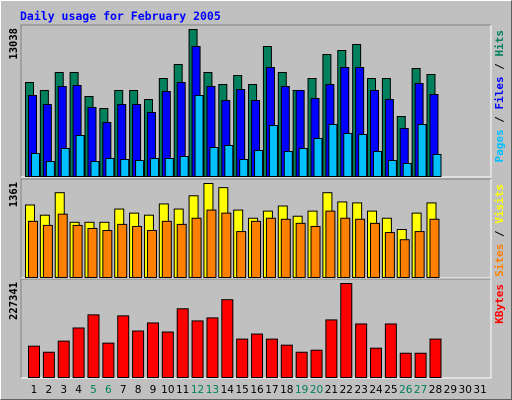  What do you see at coordinates (465, 390) in the screenshot?
I see `x-tick-label: 30` at bounding box center [465, 390].